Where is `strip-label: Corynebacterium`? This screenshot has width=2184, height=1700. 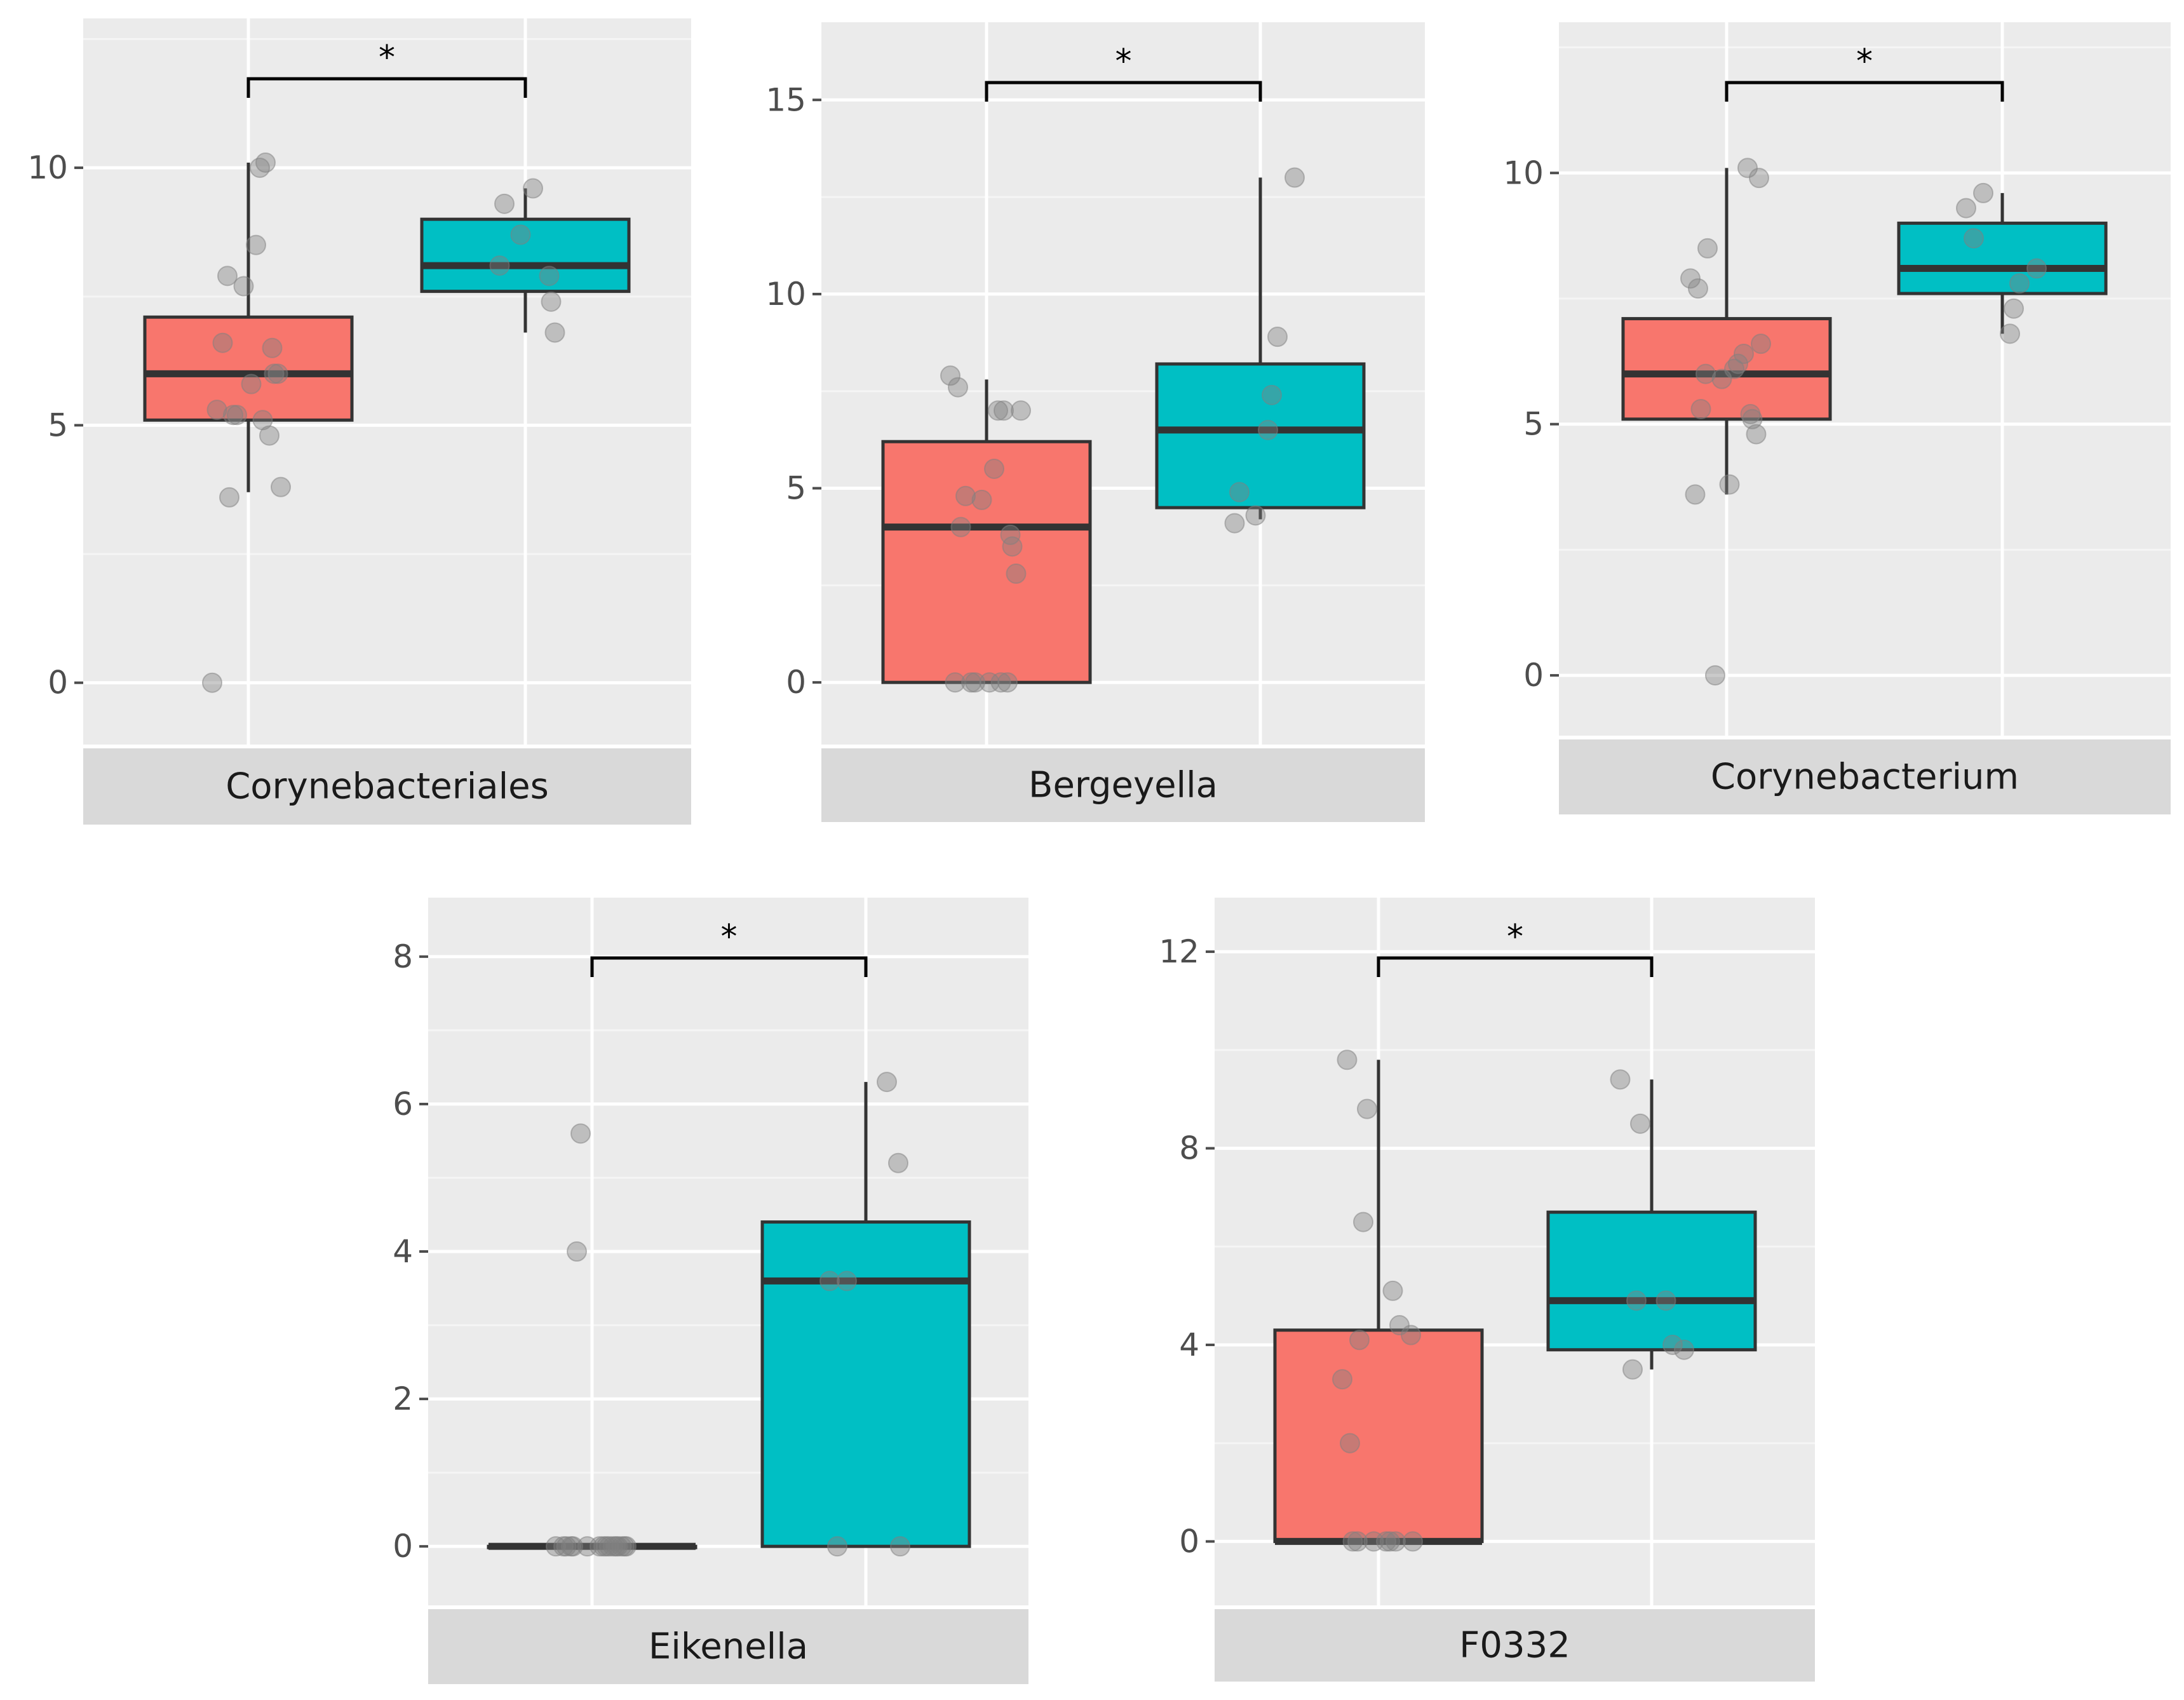 strip-label: Corynebacterium is located at coordinates (1865, 777).